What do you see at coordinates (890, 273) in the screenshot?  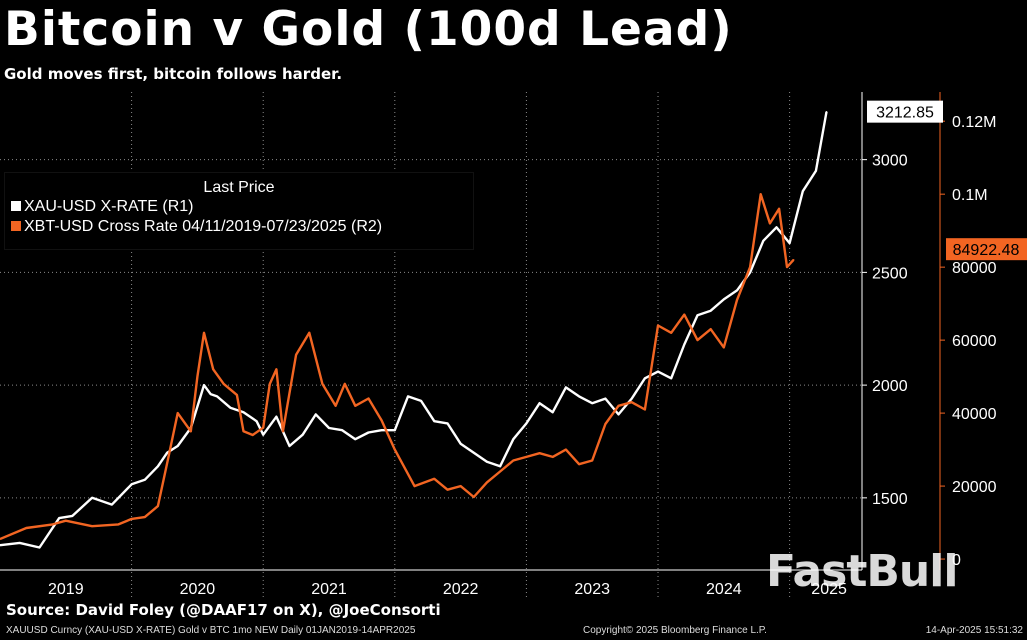 I see `r1-tick-2500: 2500` at bounding box center [890, 273].